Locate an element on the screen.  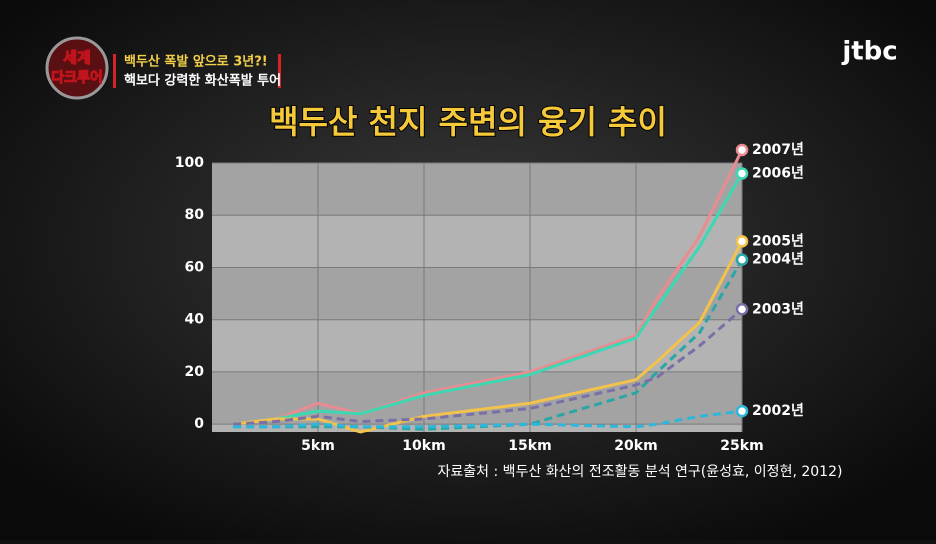
y-tick-label: 100 is located at coordinates (189, 163).